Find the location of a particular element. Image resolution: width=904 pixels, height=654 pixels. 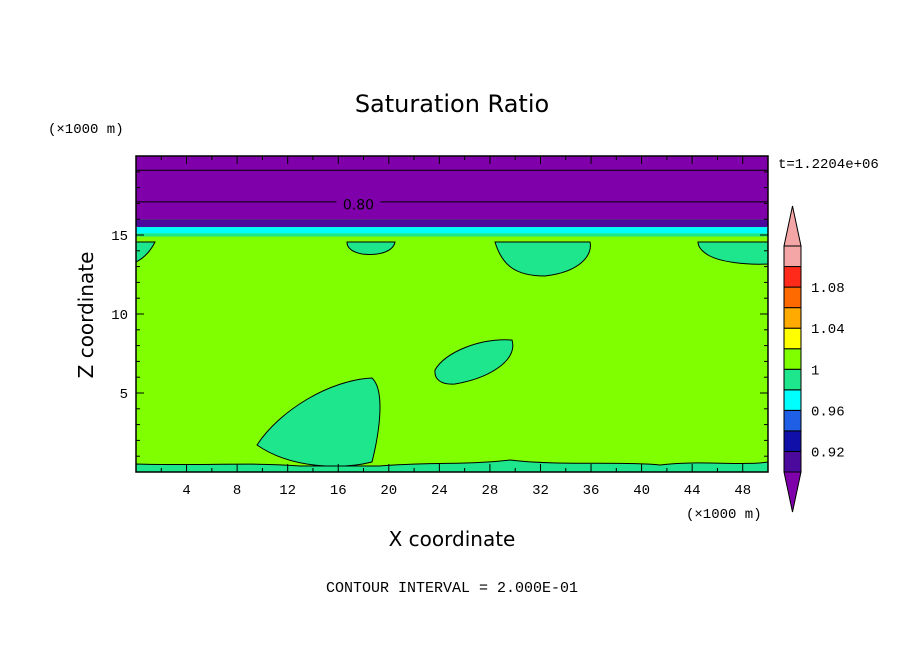

x-tick-label: 40 is located at coordinates (641, 491).